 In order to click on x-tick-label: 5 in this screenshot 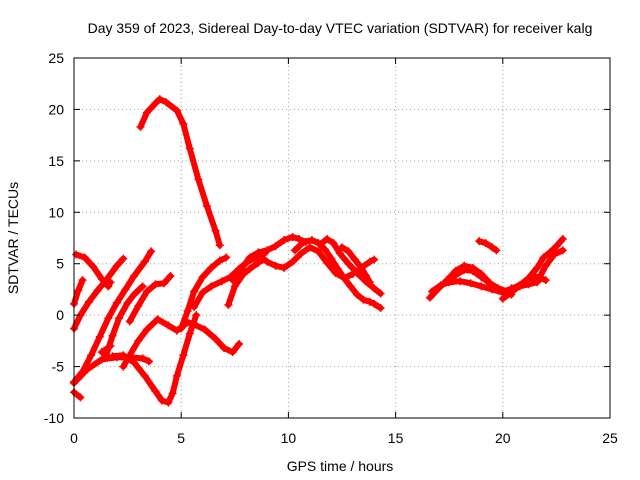, I will do `click(181, 438)`.